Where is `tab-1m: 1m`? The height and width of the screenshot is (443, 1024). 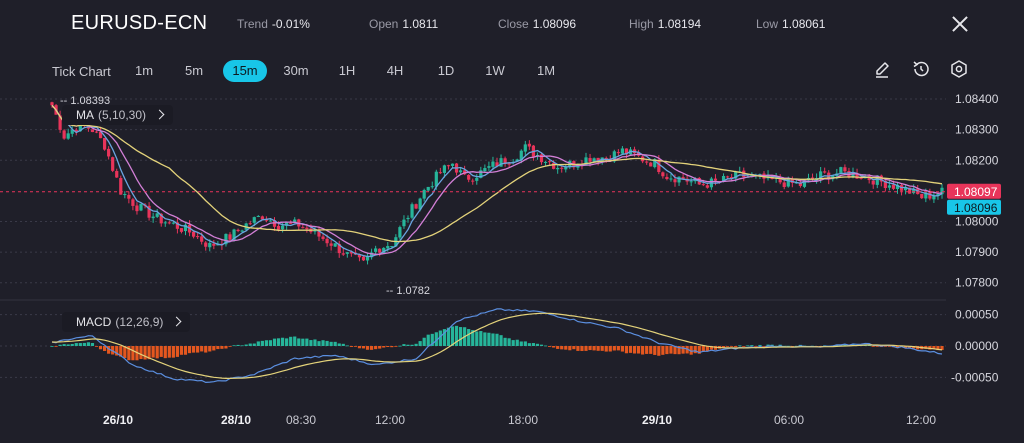 tab-1m: 1m is located at coordinates (144, 70).